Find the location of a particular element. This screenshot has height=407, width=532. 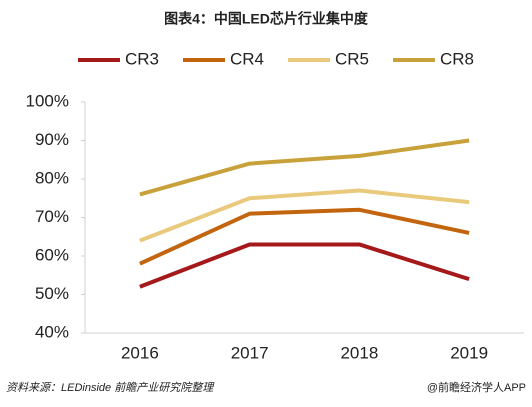

y-tick-label: 100% is located at coordinates (47, 100).